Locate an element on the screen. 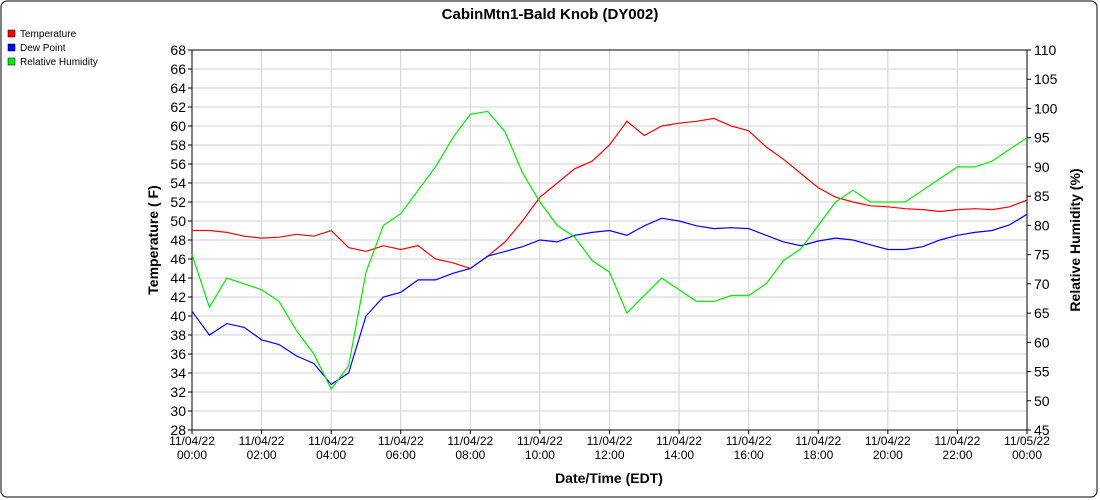  y2-axis-title: Relative Humidity (%) is located at coordinates (1075, 239).